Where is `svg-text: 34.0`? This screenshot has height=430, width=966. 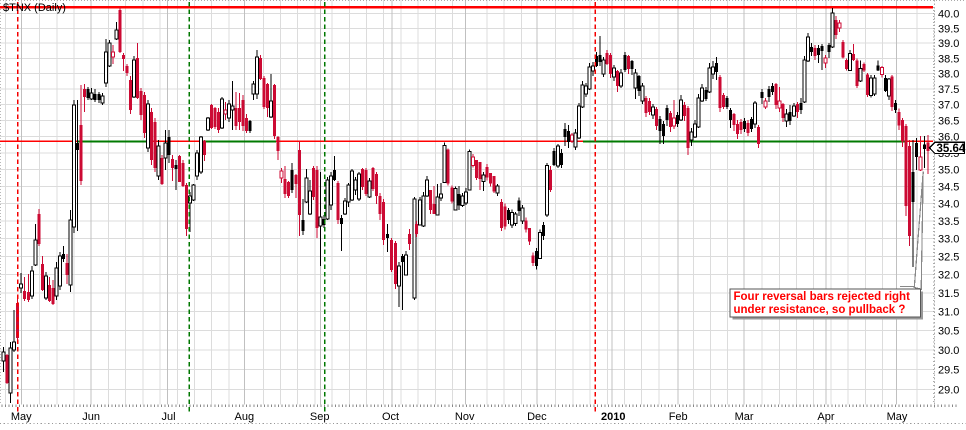 svg-text: 34.0 is located at coordinates (948, 205).